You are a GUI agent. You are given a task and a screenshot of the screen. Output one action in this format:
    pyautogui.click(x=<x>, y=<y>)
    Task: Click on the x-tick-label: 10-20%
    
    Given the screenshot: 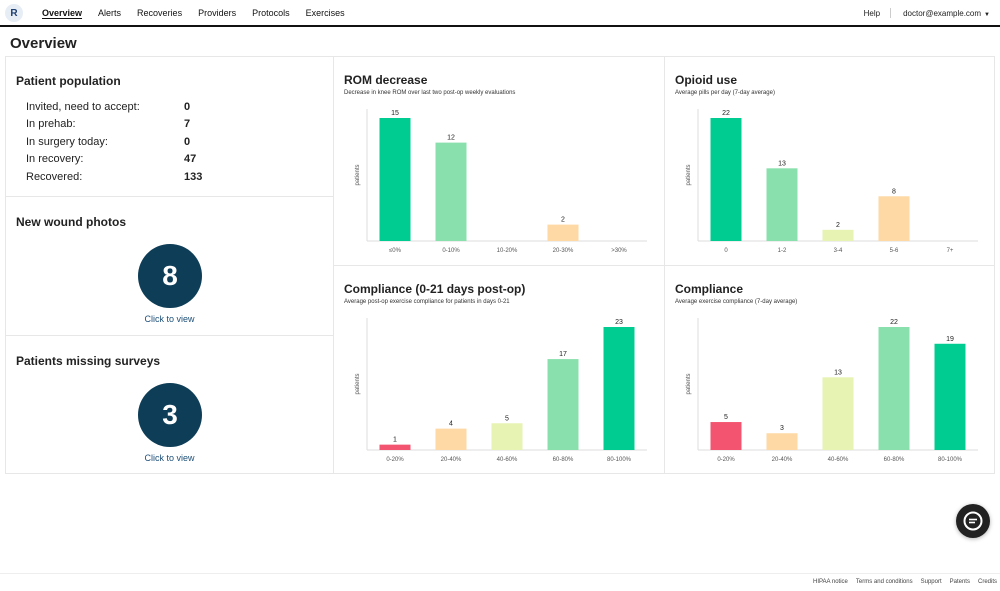 What is the action you would take?
    pyautogui.click(x=507, y=251)
    